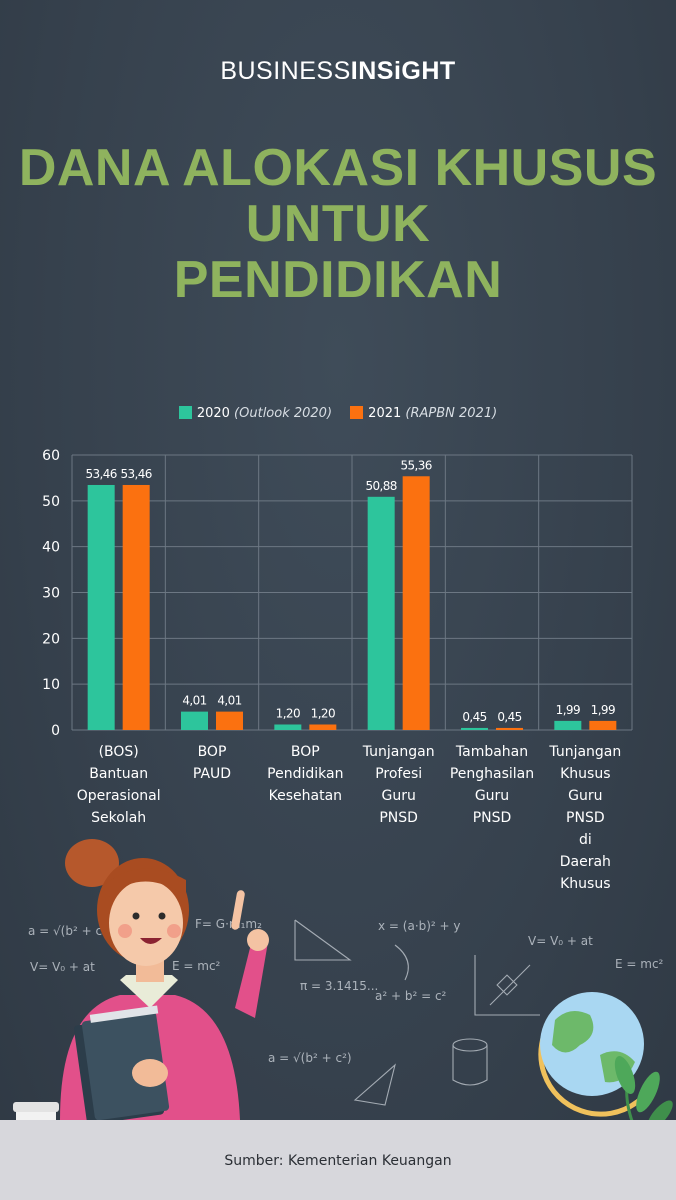  I want to click on block-sketch, so click(507, 985).